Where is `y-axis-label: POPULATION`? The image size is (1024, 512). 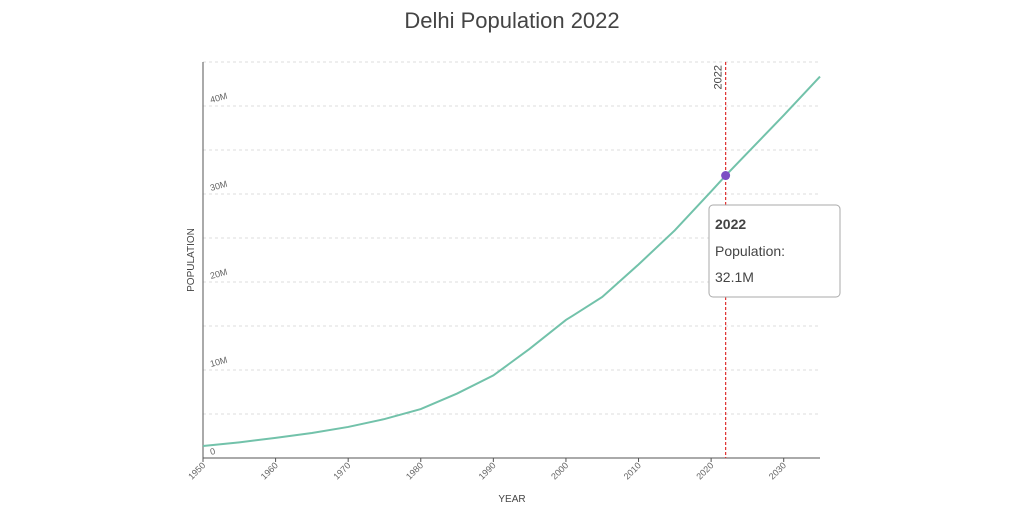
y-axis-label: POPULATION is located at coordinates (191, 260).